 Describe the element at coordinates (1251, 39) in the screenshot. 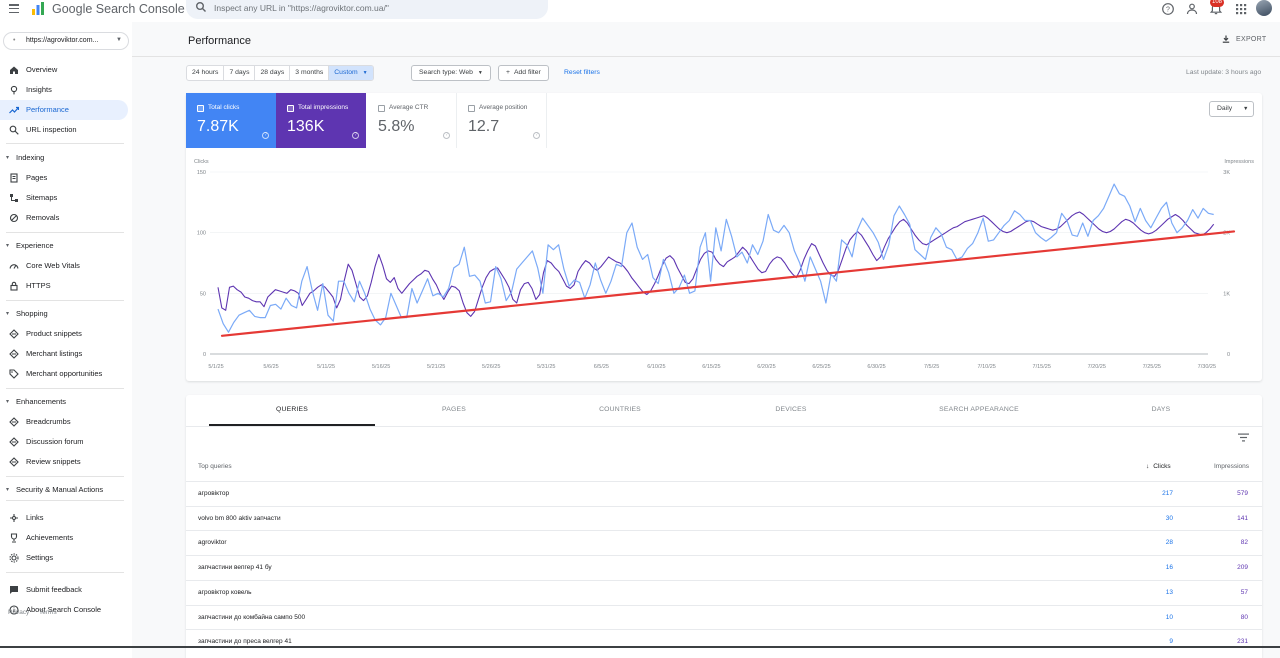

I see `export-label: EXPORT` at that location.